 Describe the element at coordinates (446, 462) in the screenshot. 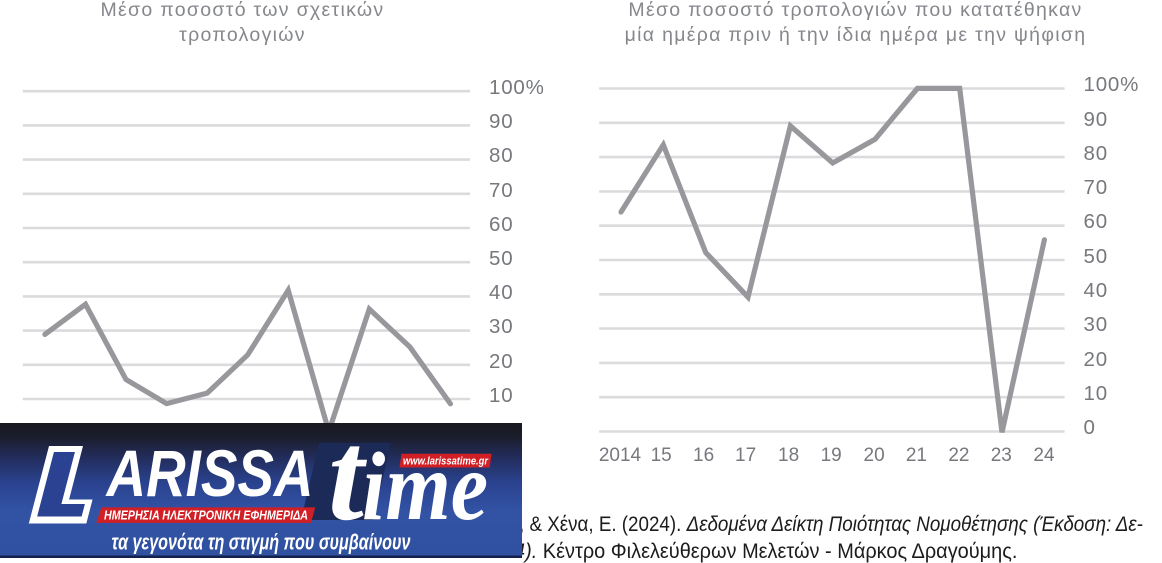

I see `svg-text: www.larissatime.gr` at that location.